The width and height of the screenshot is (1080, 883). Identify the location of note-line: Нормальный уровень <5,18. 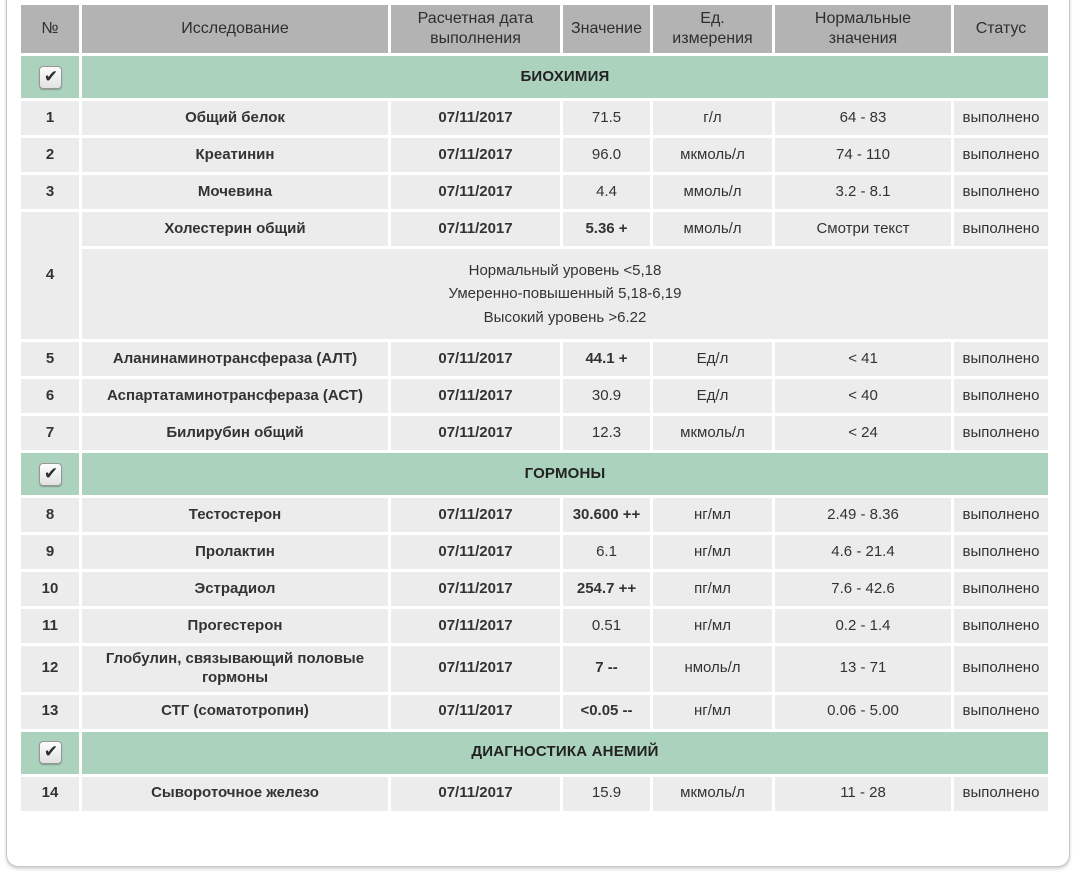
(565, 271).